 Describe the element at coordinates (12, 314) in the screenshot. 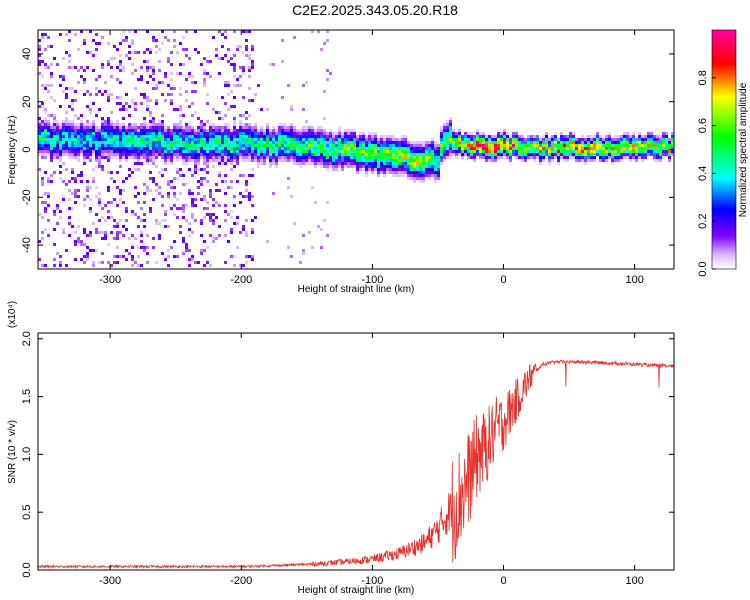

I see `snr-y-multiplier: (x10⁴)` at that location.